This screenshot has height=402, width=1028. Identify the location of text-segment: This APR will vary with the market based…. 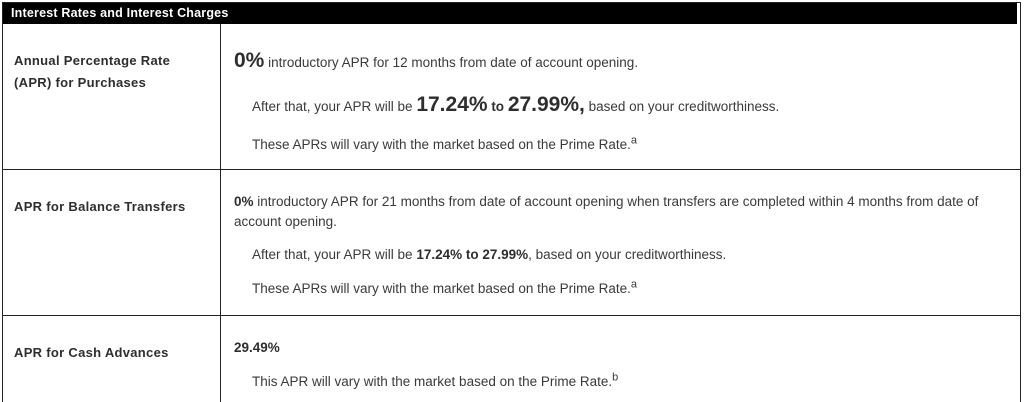
(432, 381).